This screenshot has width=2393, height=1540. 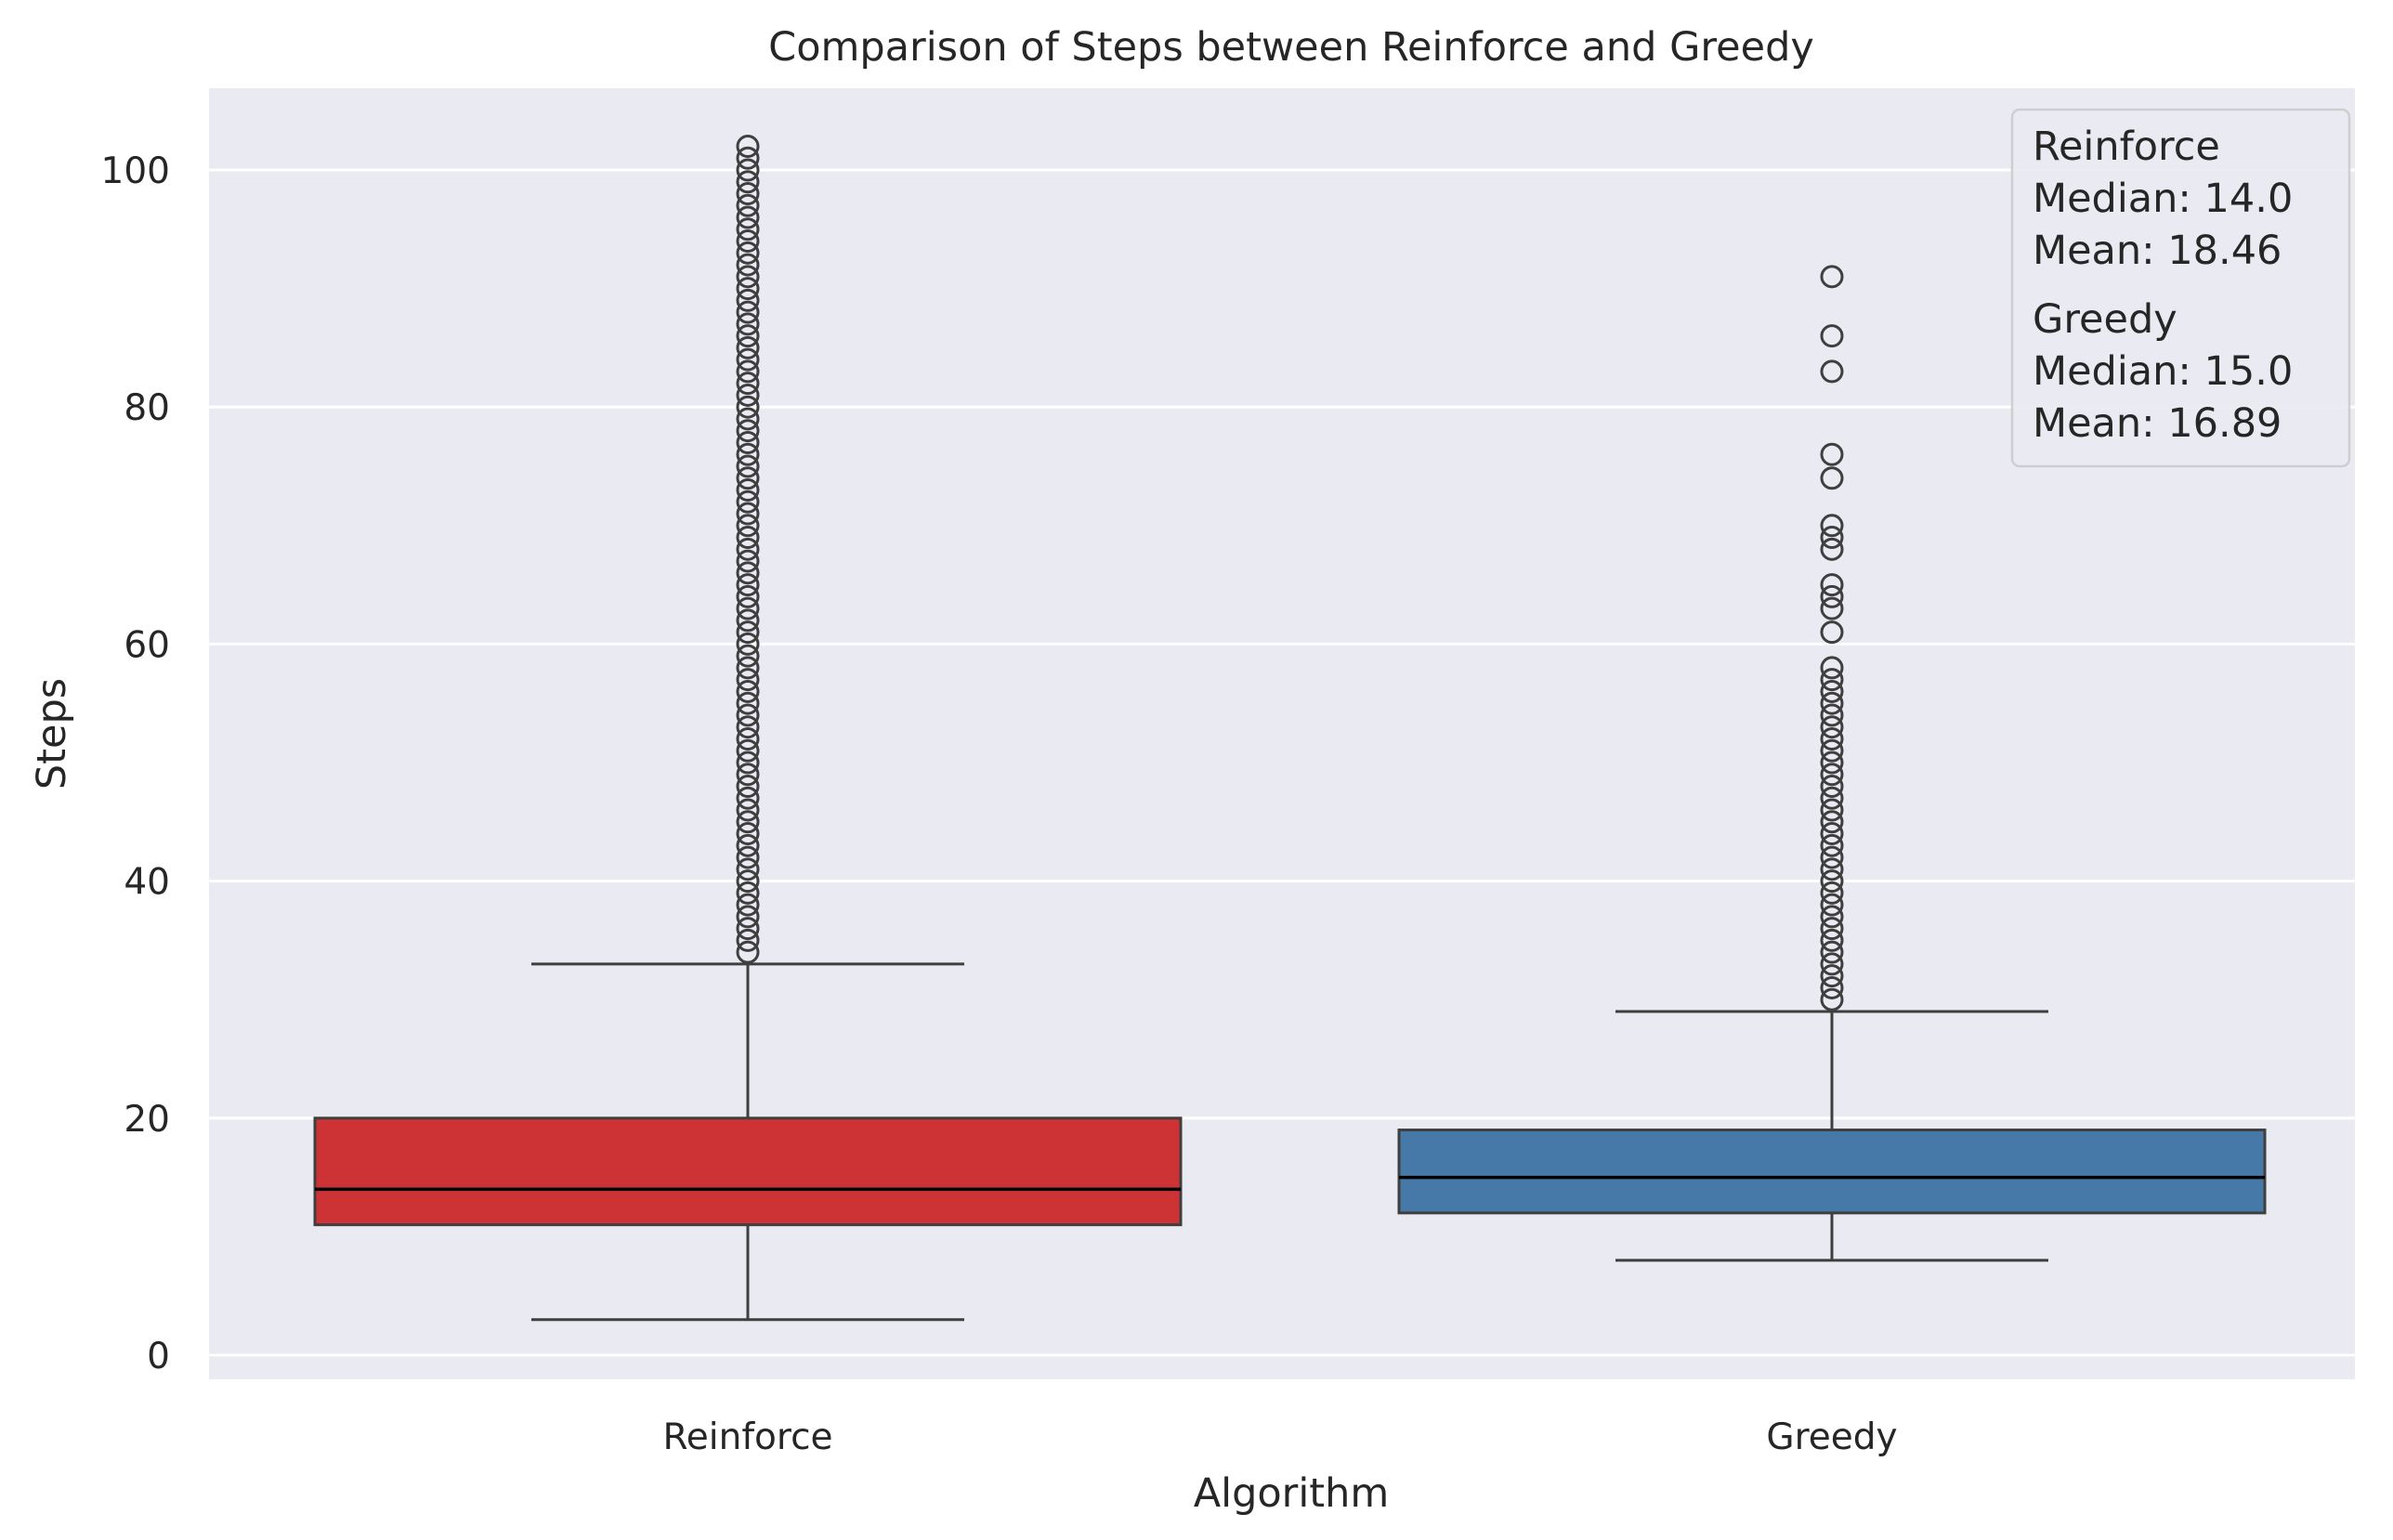 I want to click on legend-box, so click(x=2180, y=288).